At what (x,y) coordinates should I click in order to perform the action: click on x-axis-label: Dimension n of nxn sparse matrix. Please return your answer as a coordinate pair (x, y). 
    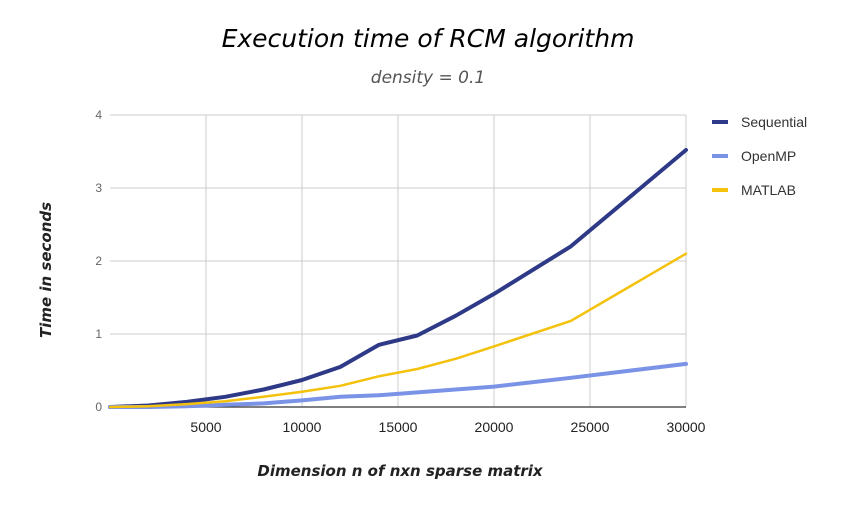
    Looking at the image, I should click on (400, 471).